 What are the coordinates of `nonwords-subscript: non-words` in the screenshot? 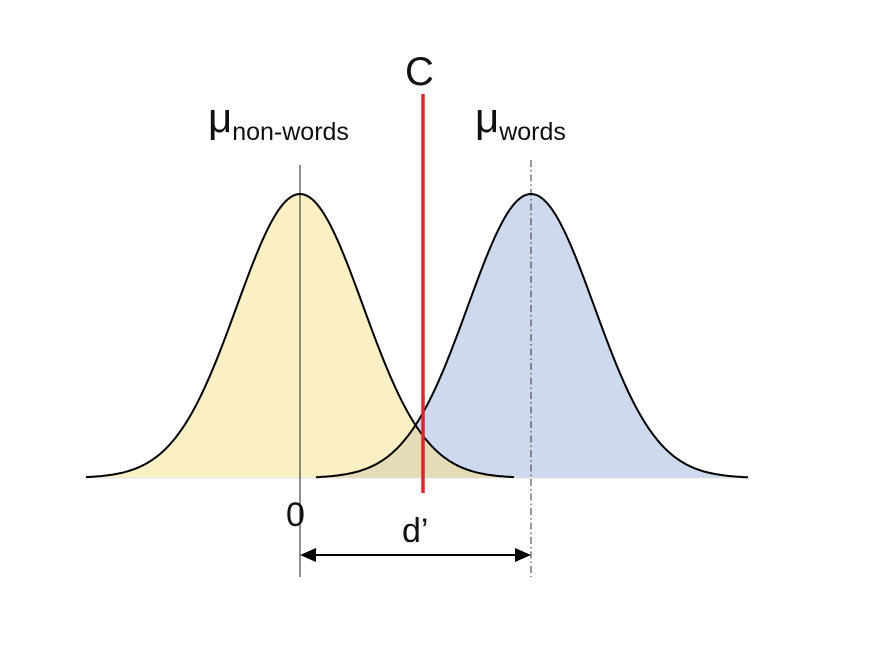 It's located at (290, 132).